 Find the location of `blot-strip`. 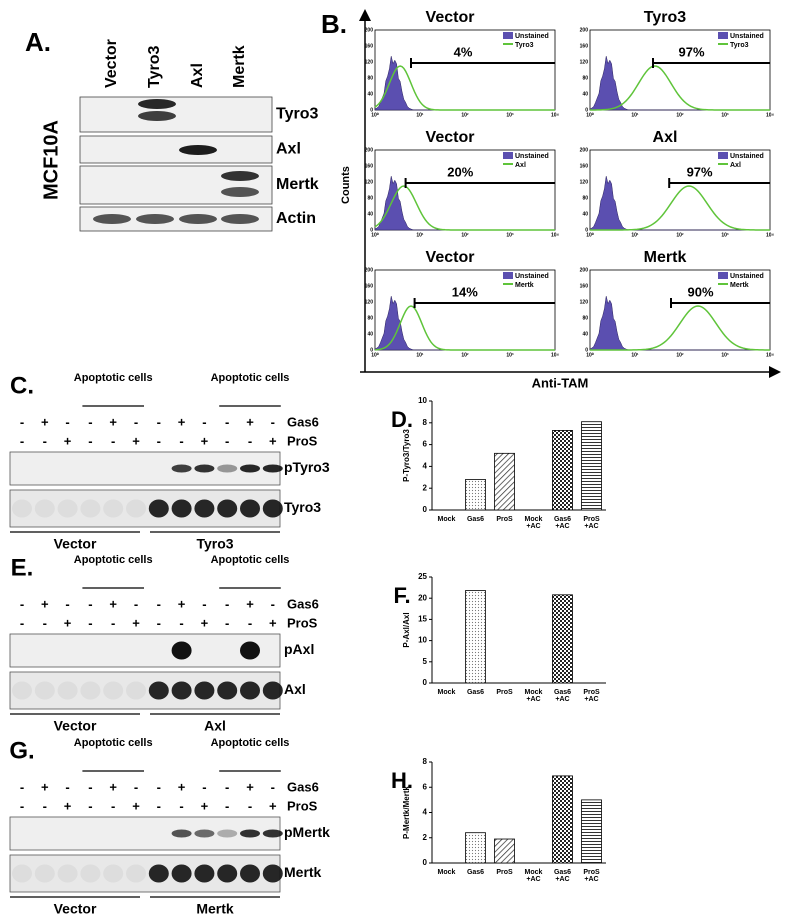

blot-strip is located at coordinates (145, 833).